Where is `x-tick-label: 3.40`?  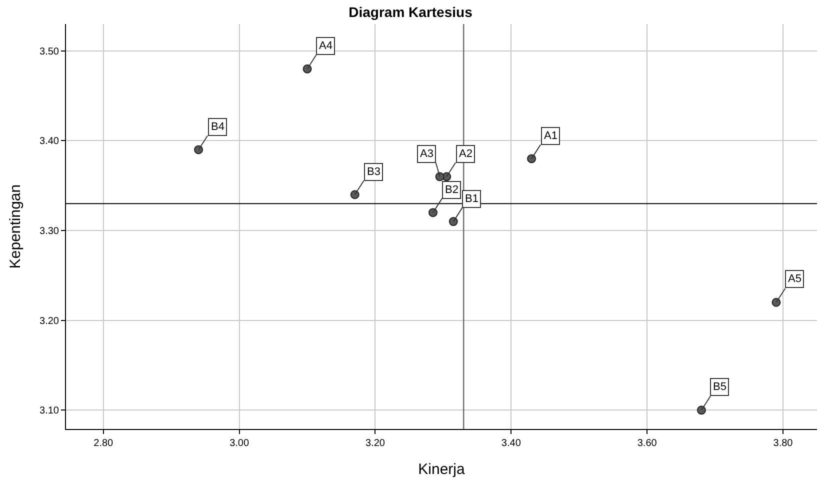
x-tick-label: 3.40 is located at coordinates (511, 443).